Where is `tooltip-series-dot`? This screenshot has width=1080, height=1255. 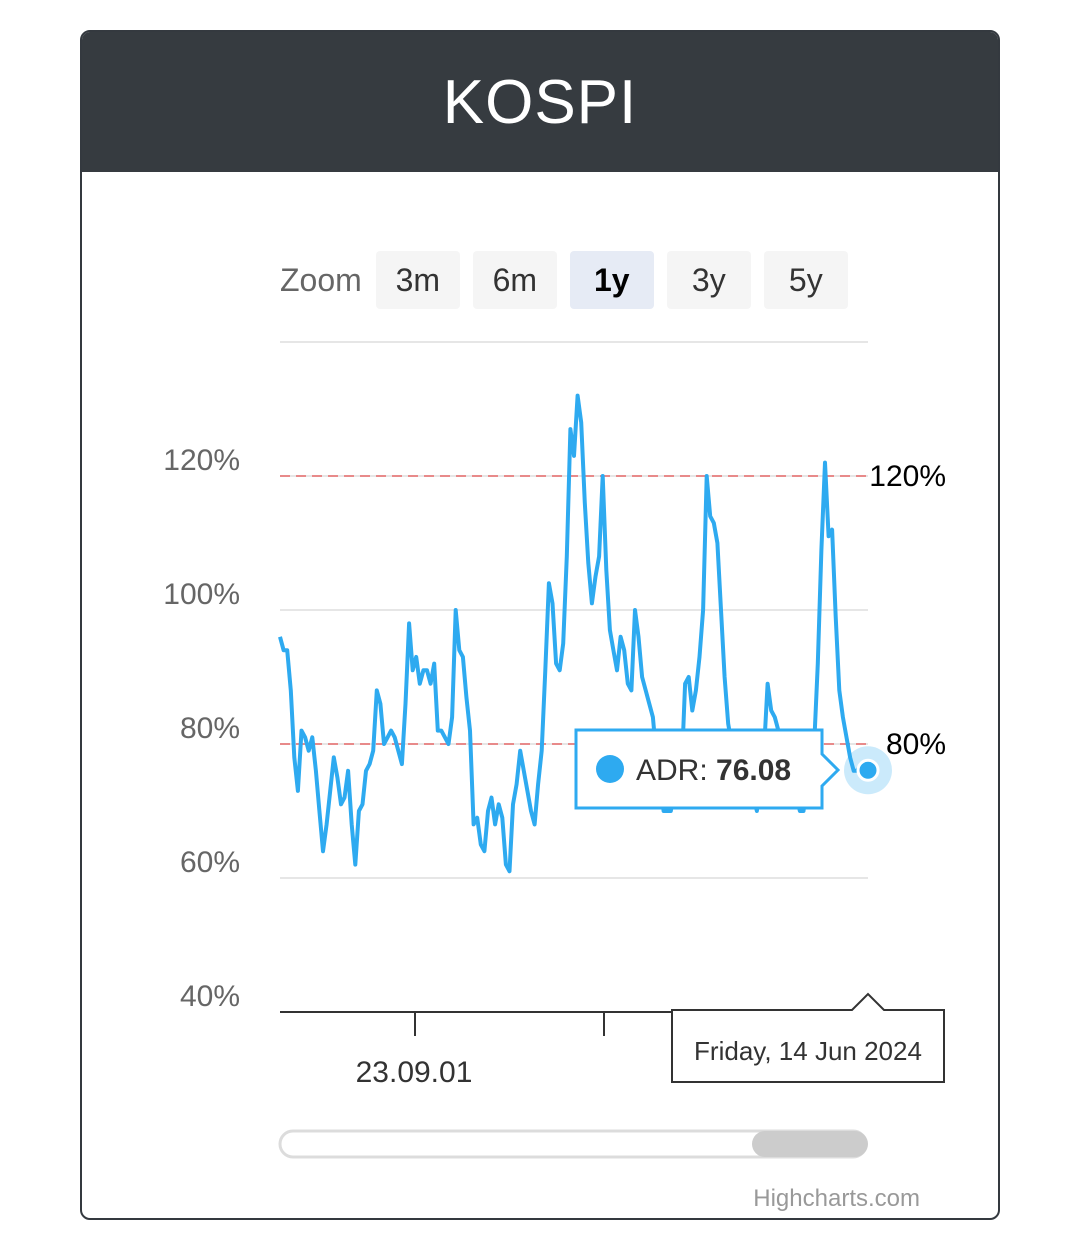
tooltip-series-dot is located at coordinates (610, 769).